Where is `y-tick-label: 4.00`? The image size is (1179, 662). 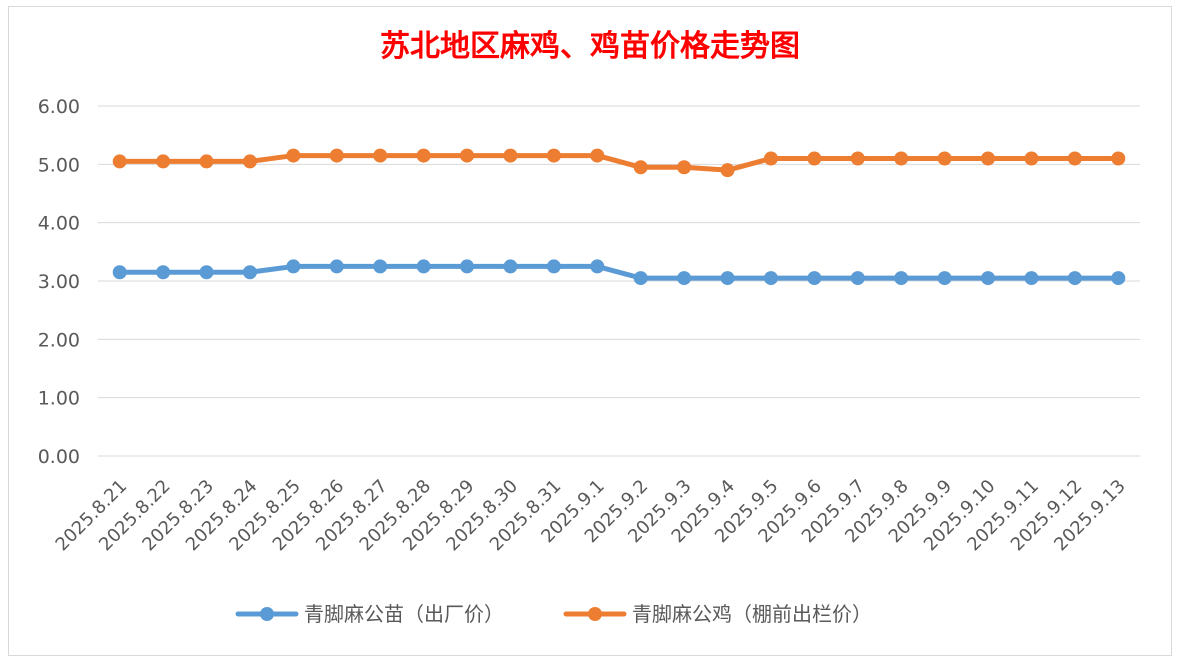 y-tick-label: 4.00 is located at coordinates (59, 224).